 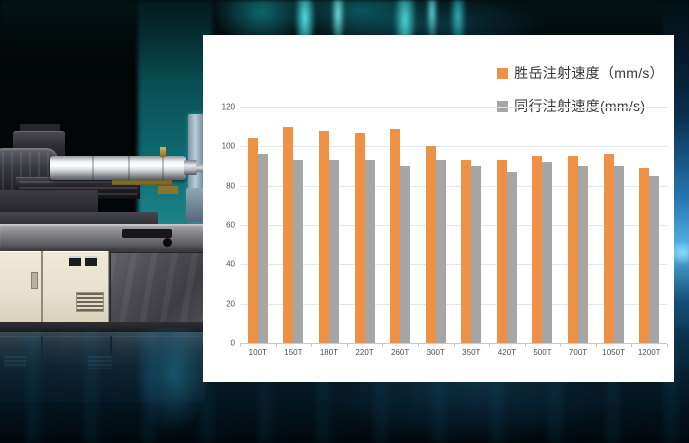 I want to click on legend-label-shengyue: 胜岳注射速度（mm/s）, so click(x=589, y=73).